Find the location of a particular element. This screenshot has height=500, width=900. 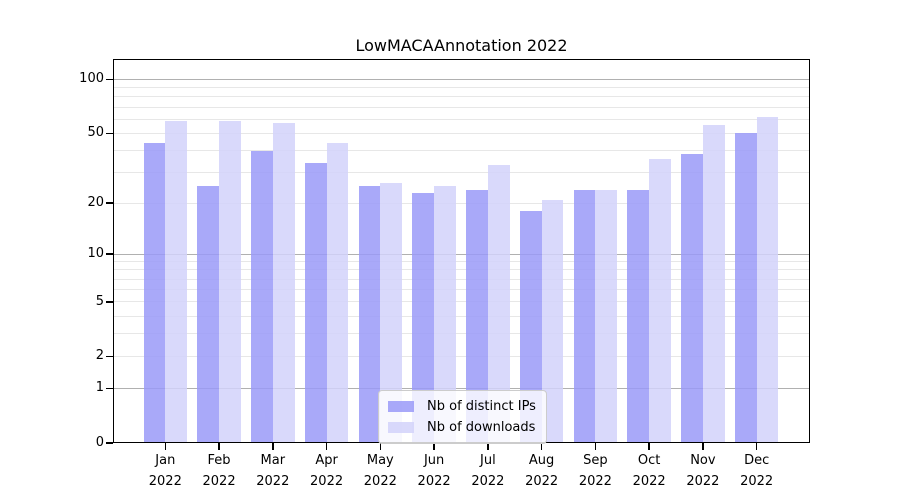

legend: Nb of distinct IPs Nb of downloads is located at coordinates (462, 417).